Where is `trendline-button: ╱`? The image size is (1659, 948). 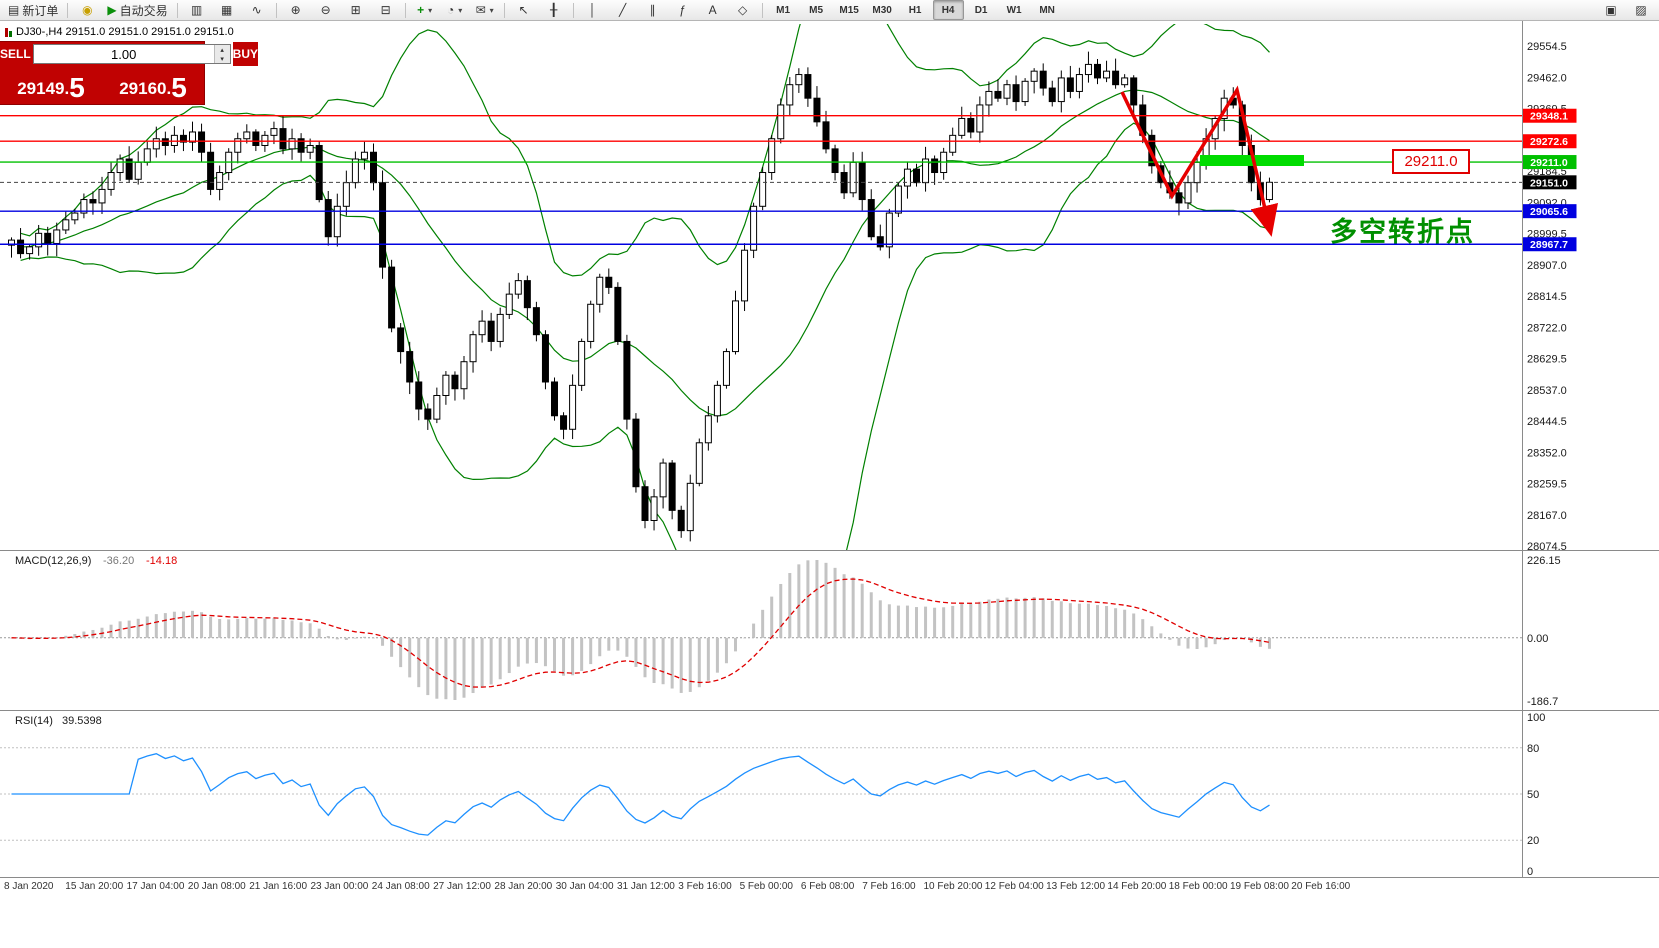 trendline-button: ╱ is located at coordinates (623, 10).